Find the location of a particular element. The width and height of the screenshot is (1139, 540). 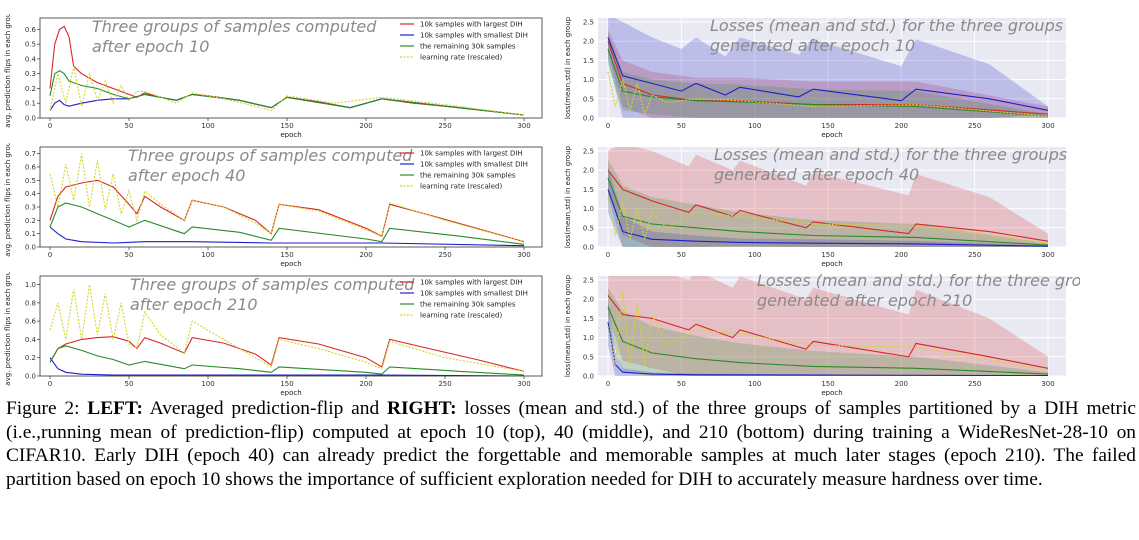

y-tick-label: 0.1 is located at coordinates (30, 234).